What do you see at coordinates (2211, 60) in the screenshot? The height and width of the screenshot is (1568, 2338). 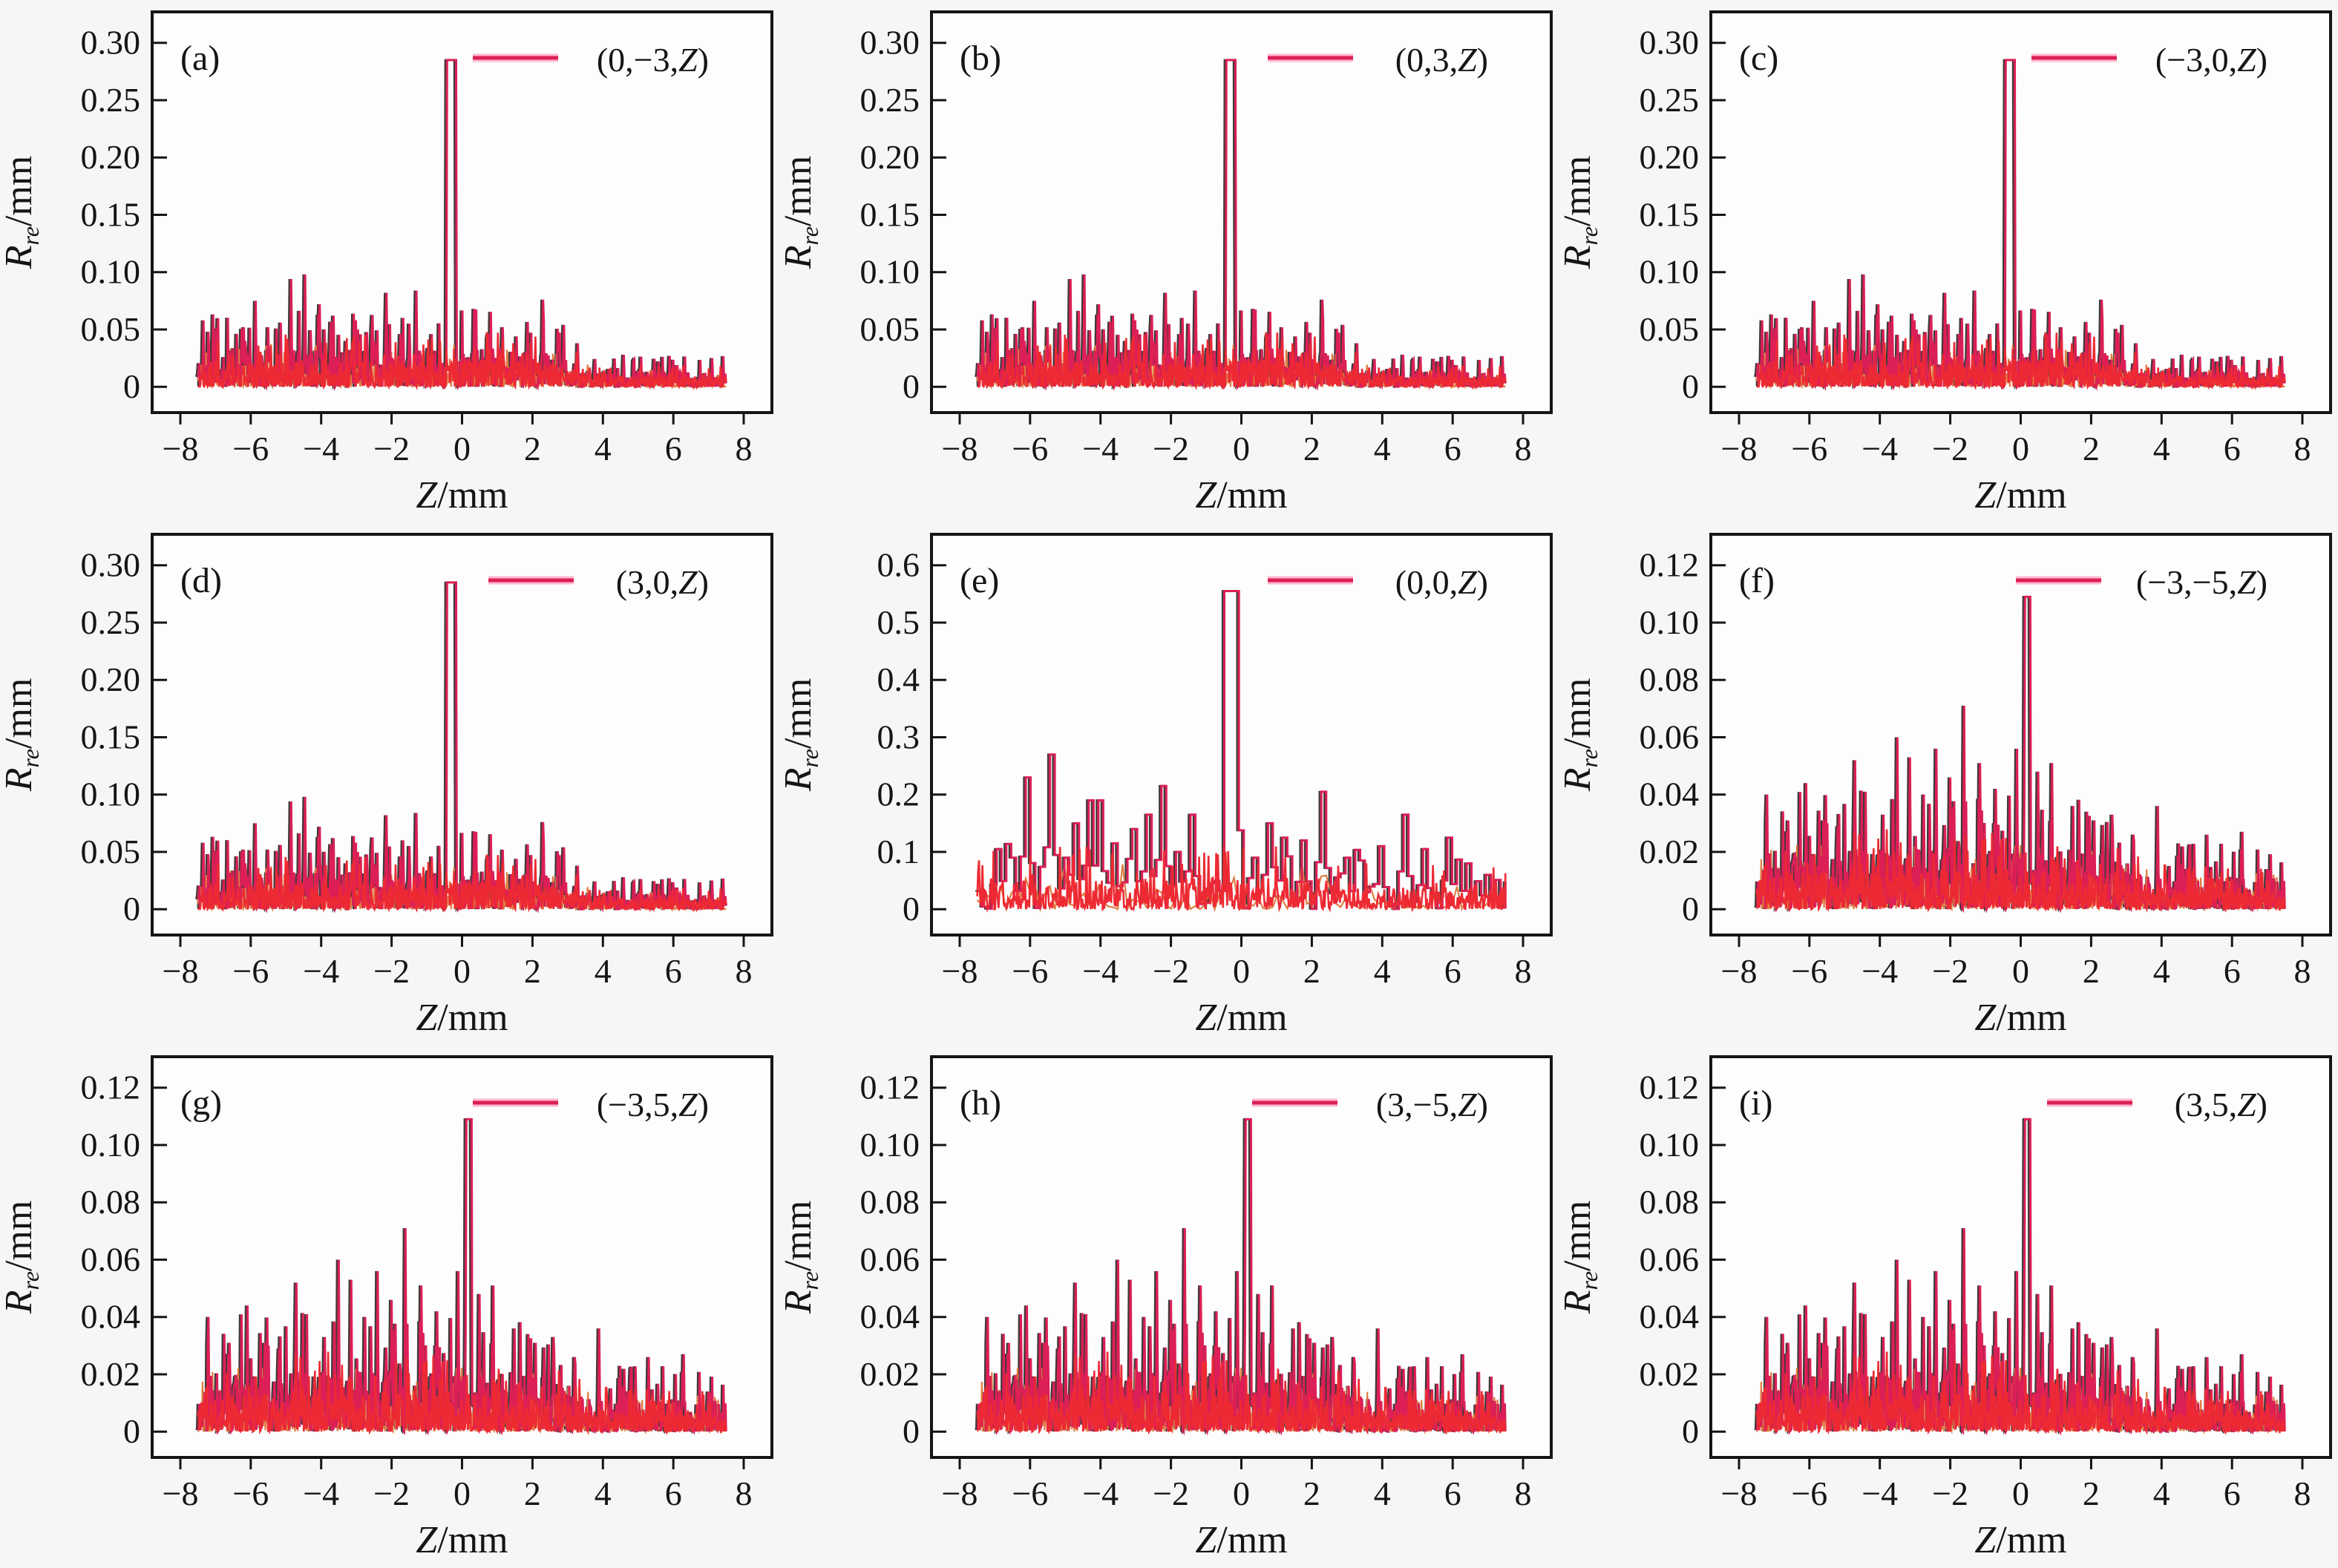 I see `legend-label: (−3,0,Z)` at bounding box center [2211, 60].